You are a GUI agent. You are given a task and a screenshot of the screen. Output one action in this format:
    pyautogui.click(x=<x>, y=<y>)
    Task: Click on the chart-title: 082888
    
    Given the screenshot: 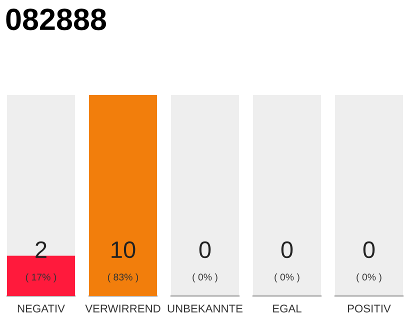 What is the action you would take?
    pyautogui.click(x=56, y=19)
    